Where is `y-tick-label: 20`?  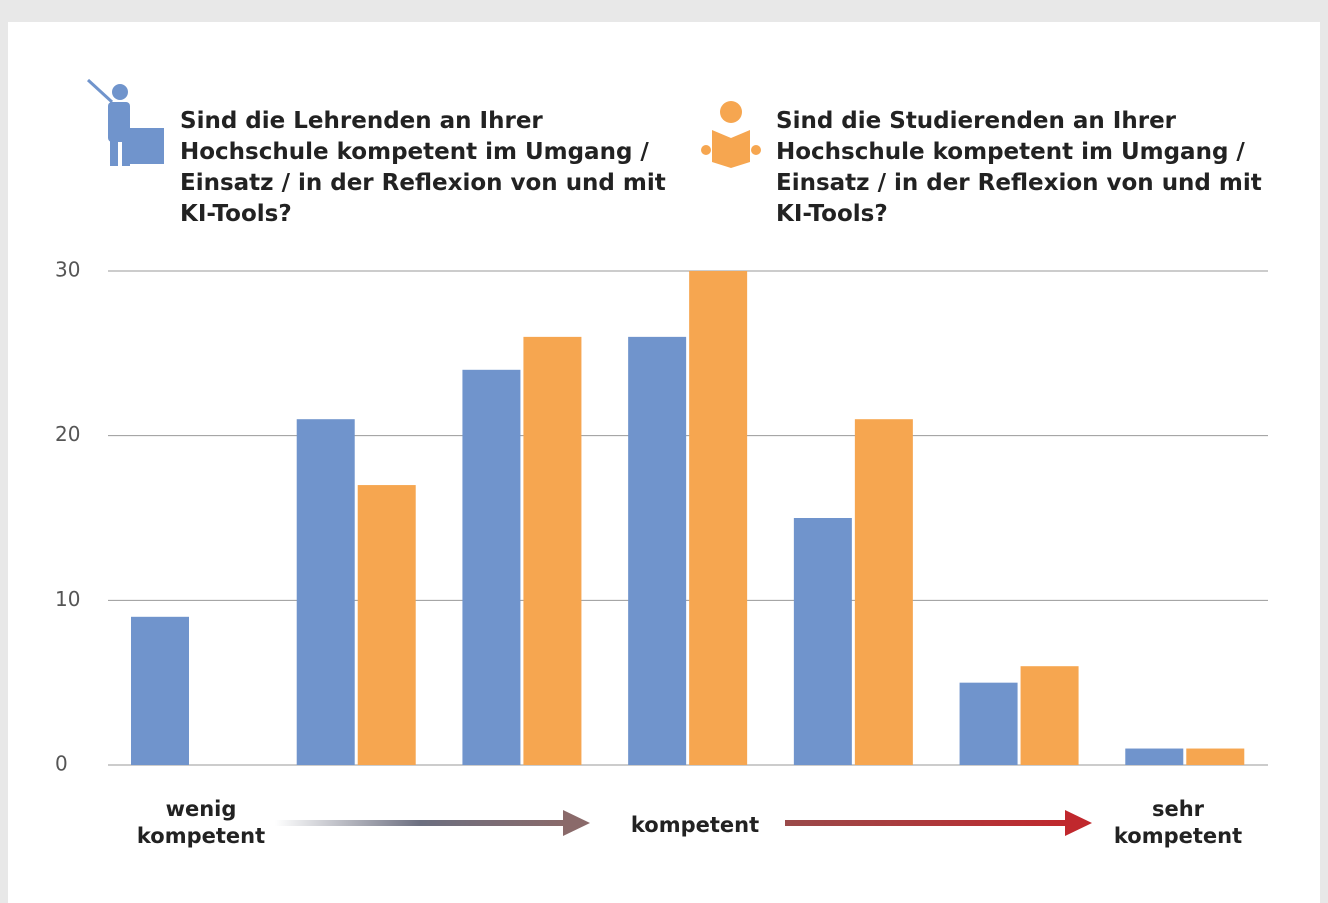
y-tick-label: 20 is located at coordinates (67, 434).